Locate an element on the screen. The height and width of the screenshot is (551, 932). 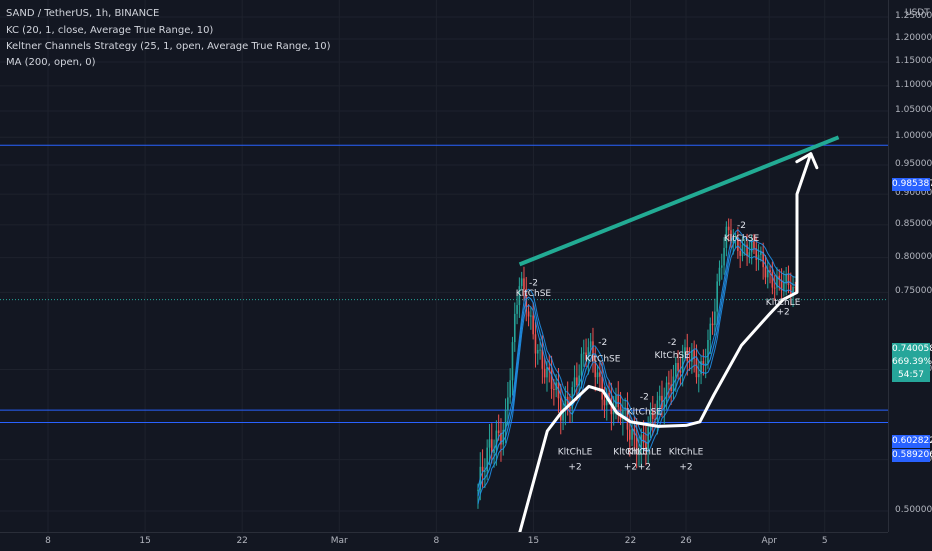
date-tick: 22 is located at coordinates (242, 541).